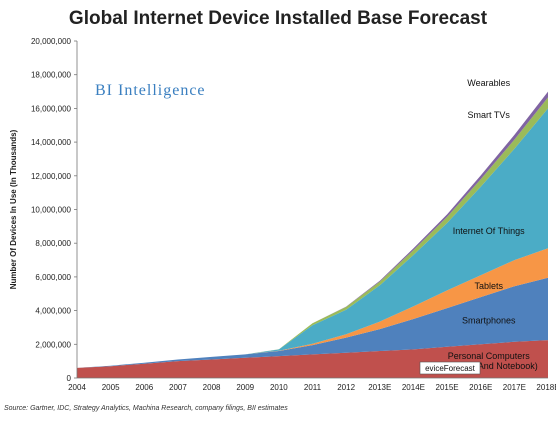 The height and width of the screenshot is (423, 556). I want to click on tooltip-box, so click(450, 368).